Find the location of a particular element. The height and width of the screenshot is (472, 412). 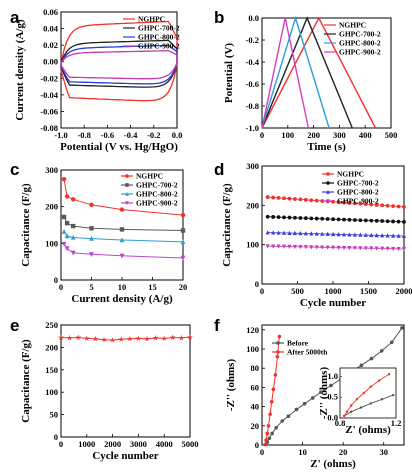

panel-b-ytick-label: 0.0 is located at coordinates (253, 18).